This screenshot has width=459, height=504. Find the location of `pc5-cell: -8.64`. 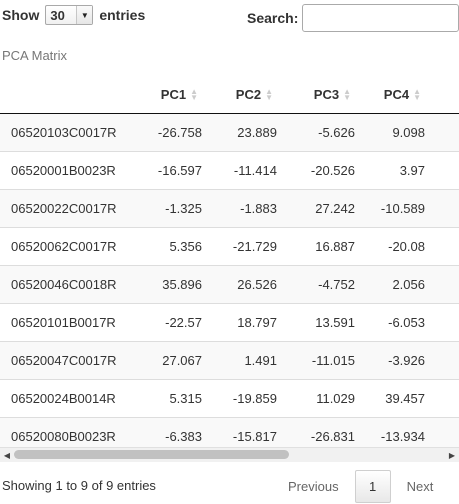

pc5-cell: -8.64 is located at coordinates (446, 132).